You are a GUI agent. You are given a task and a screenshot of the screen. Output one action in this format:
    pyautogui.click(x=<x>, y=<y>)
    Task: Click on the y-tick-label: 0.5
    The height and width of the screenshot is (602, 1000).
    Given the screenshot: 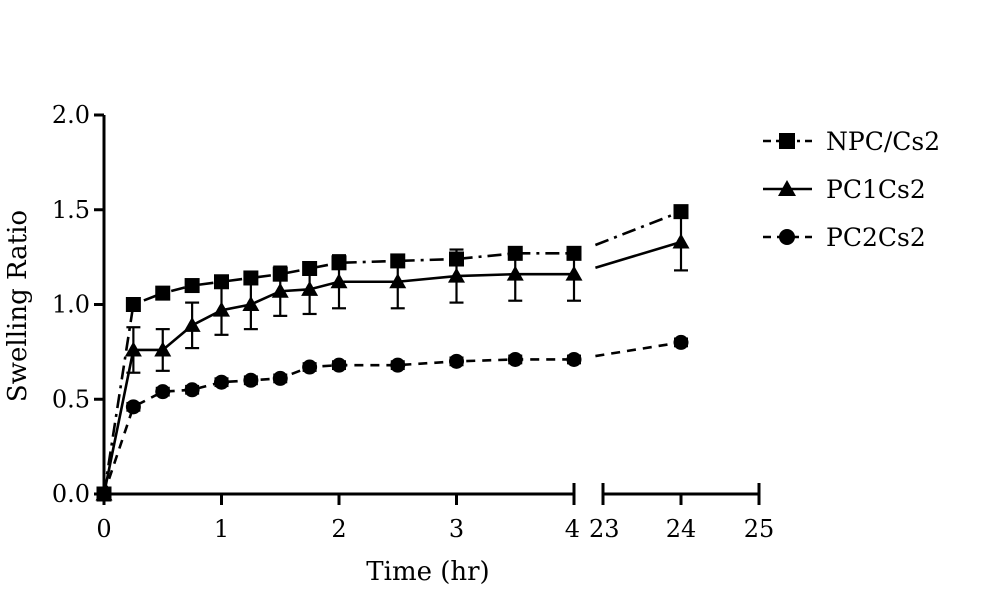 What is the action you would take?
    pyautogui.click(x=71, y=399)
    